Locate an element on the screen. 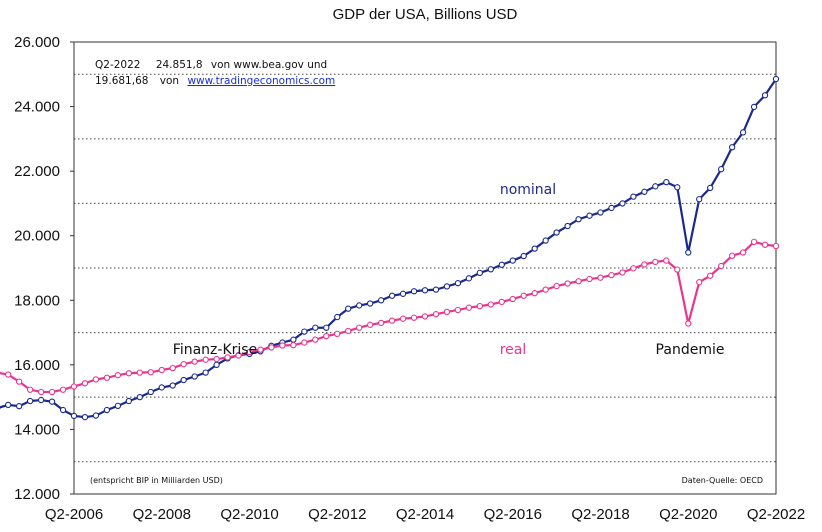 This screenshot has width=822, height=532. label-nominal: nominal is located at coordinates (528, 190).